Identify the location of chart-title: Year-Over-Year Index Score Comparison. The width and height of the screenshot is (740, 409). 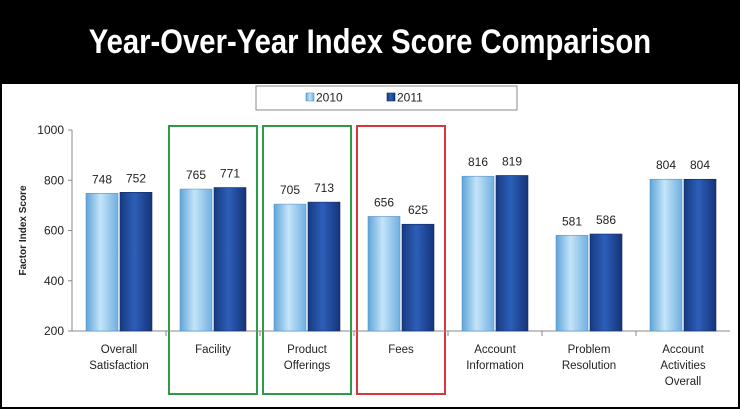
(370, 41).